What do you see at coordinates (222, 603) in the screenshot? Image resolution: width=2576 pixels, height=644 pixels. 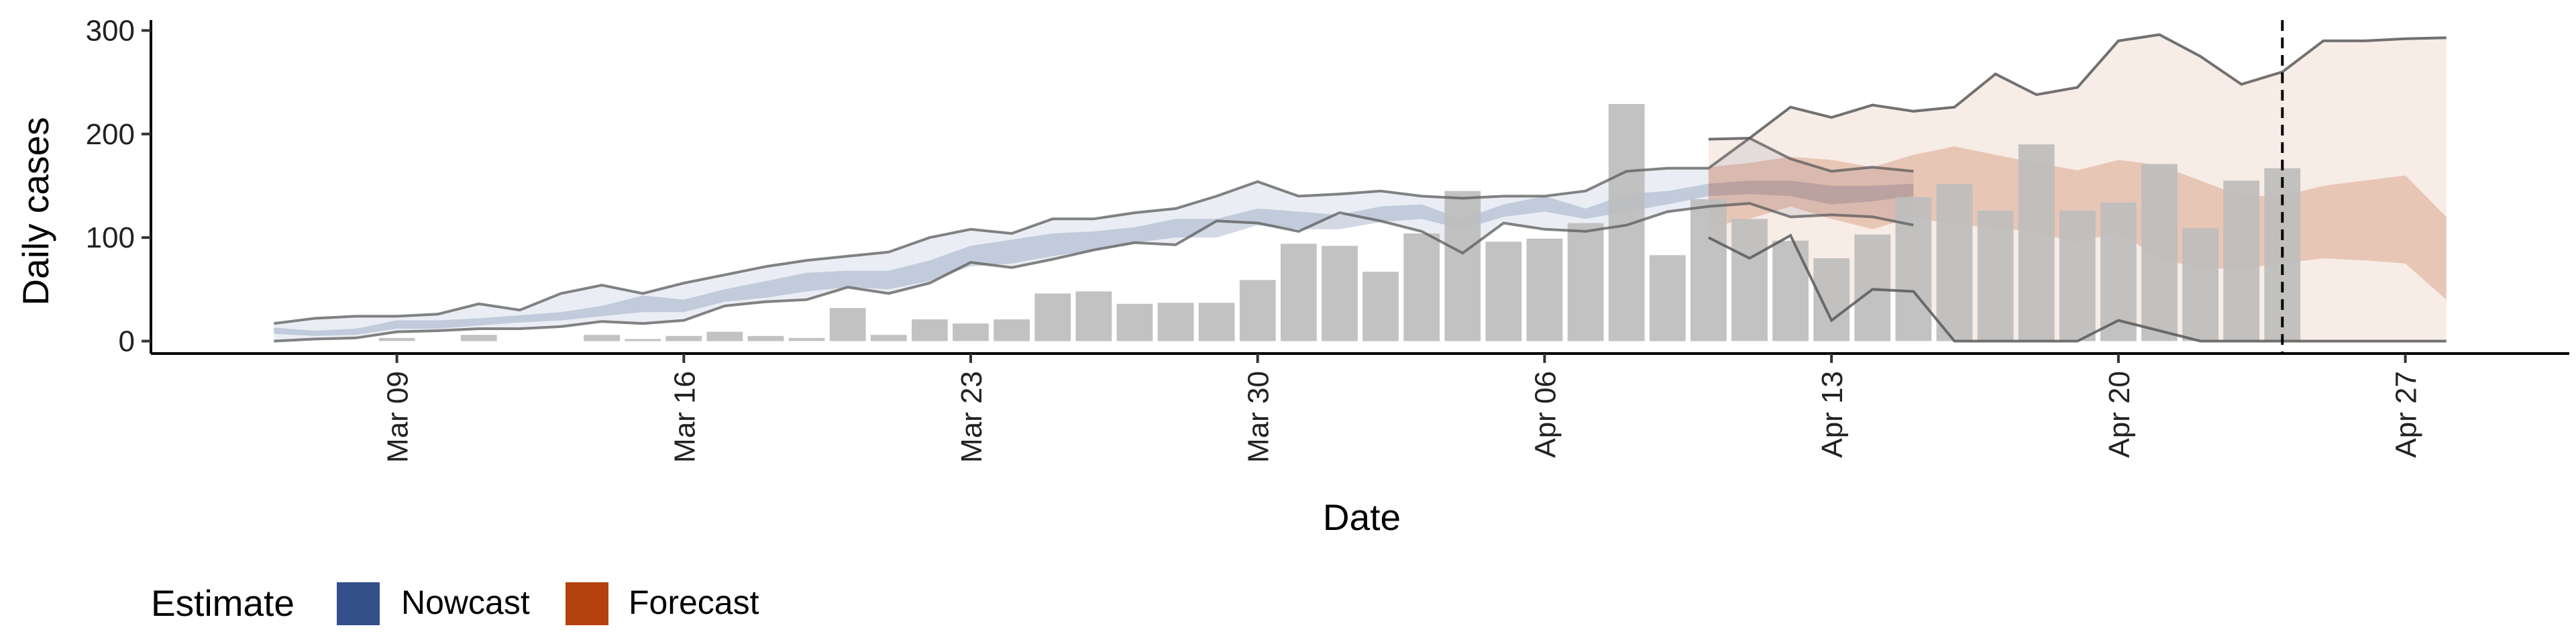 I see `legend-title: Estimate` at bounding box center [222, 603].